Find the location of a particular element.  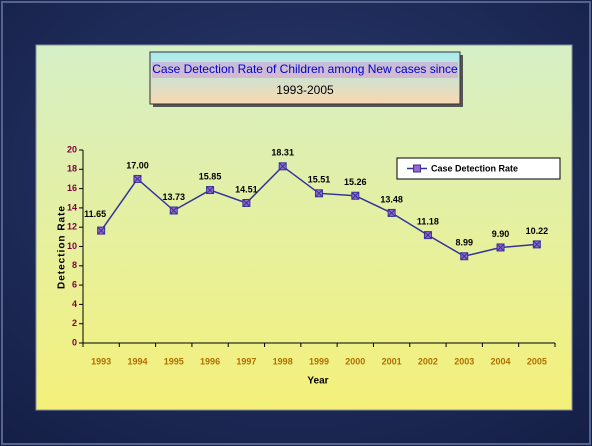

data-label: 18.31 is located at coordinates (282, 153).